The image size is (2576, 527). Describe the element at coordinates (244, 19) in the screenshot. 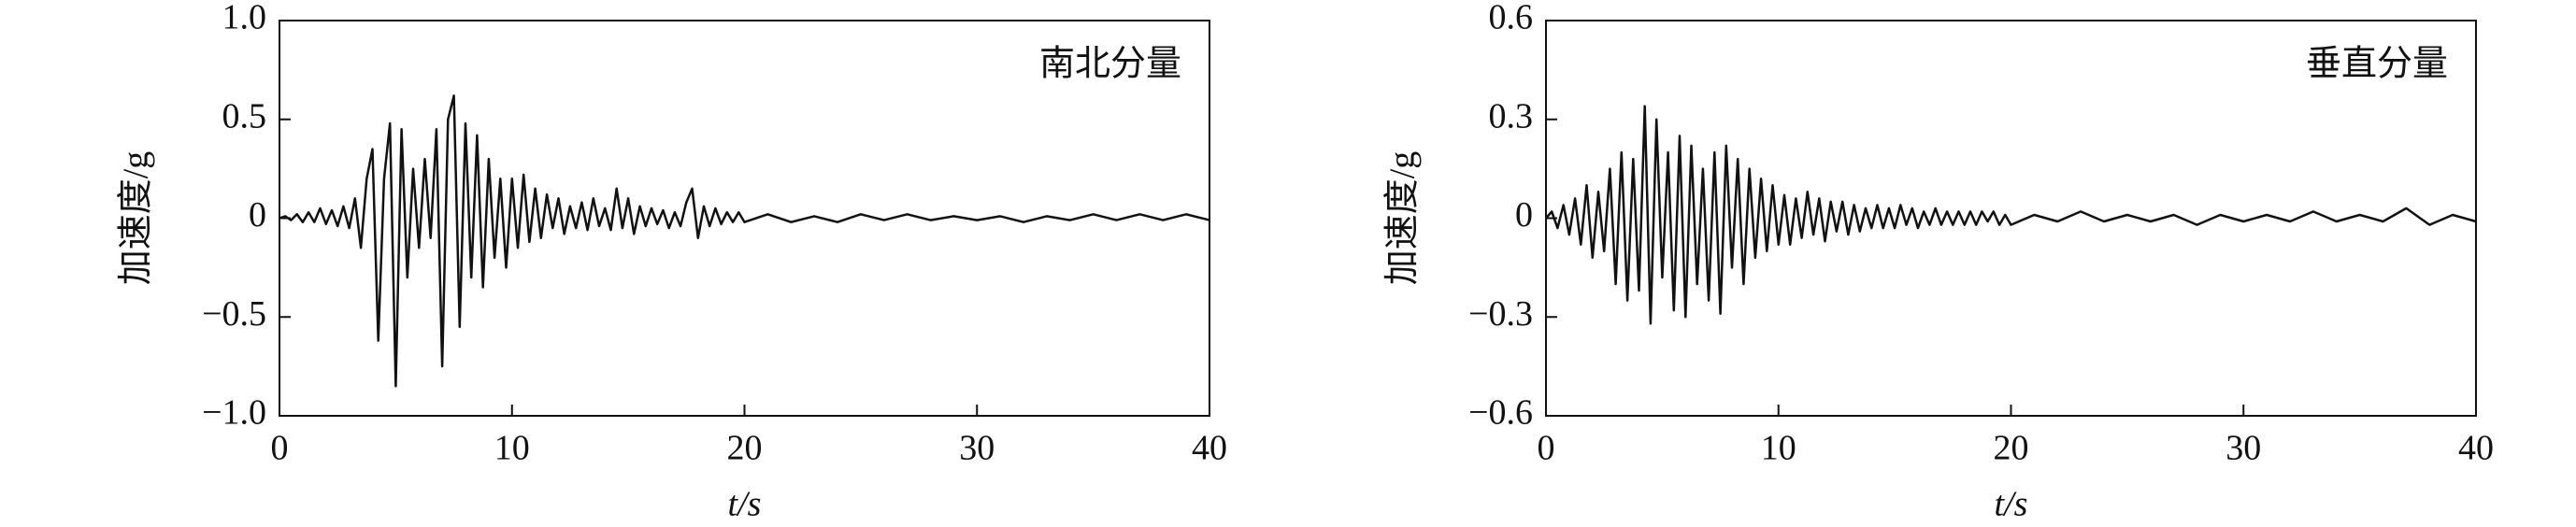

I see `y-tick-label: 1.0` at that location.